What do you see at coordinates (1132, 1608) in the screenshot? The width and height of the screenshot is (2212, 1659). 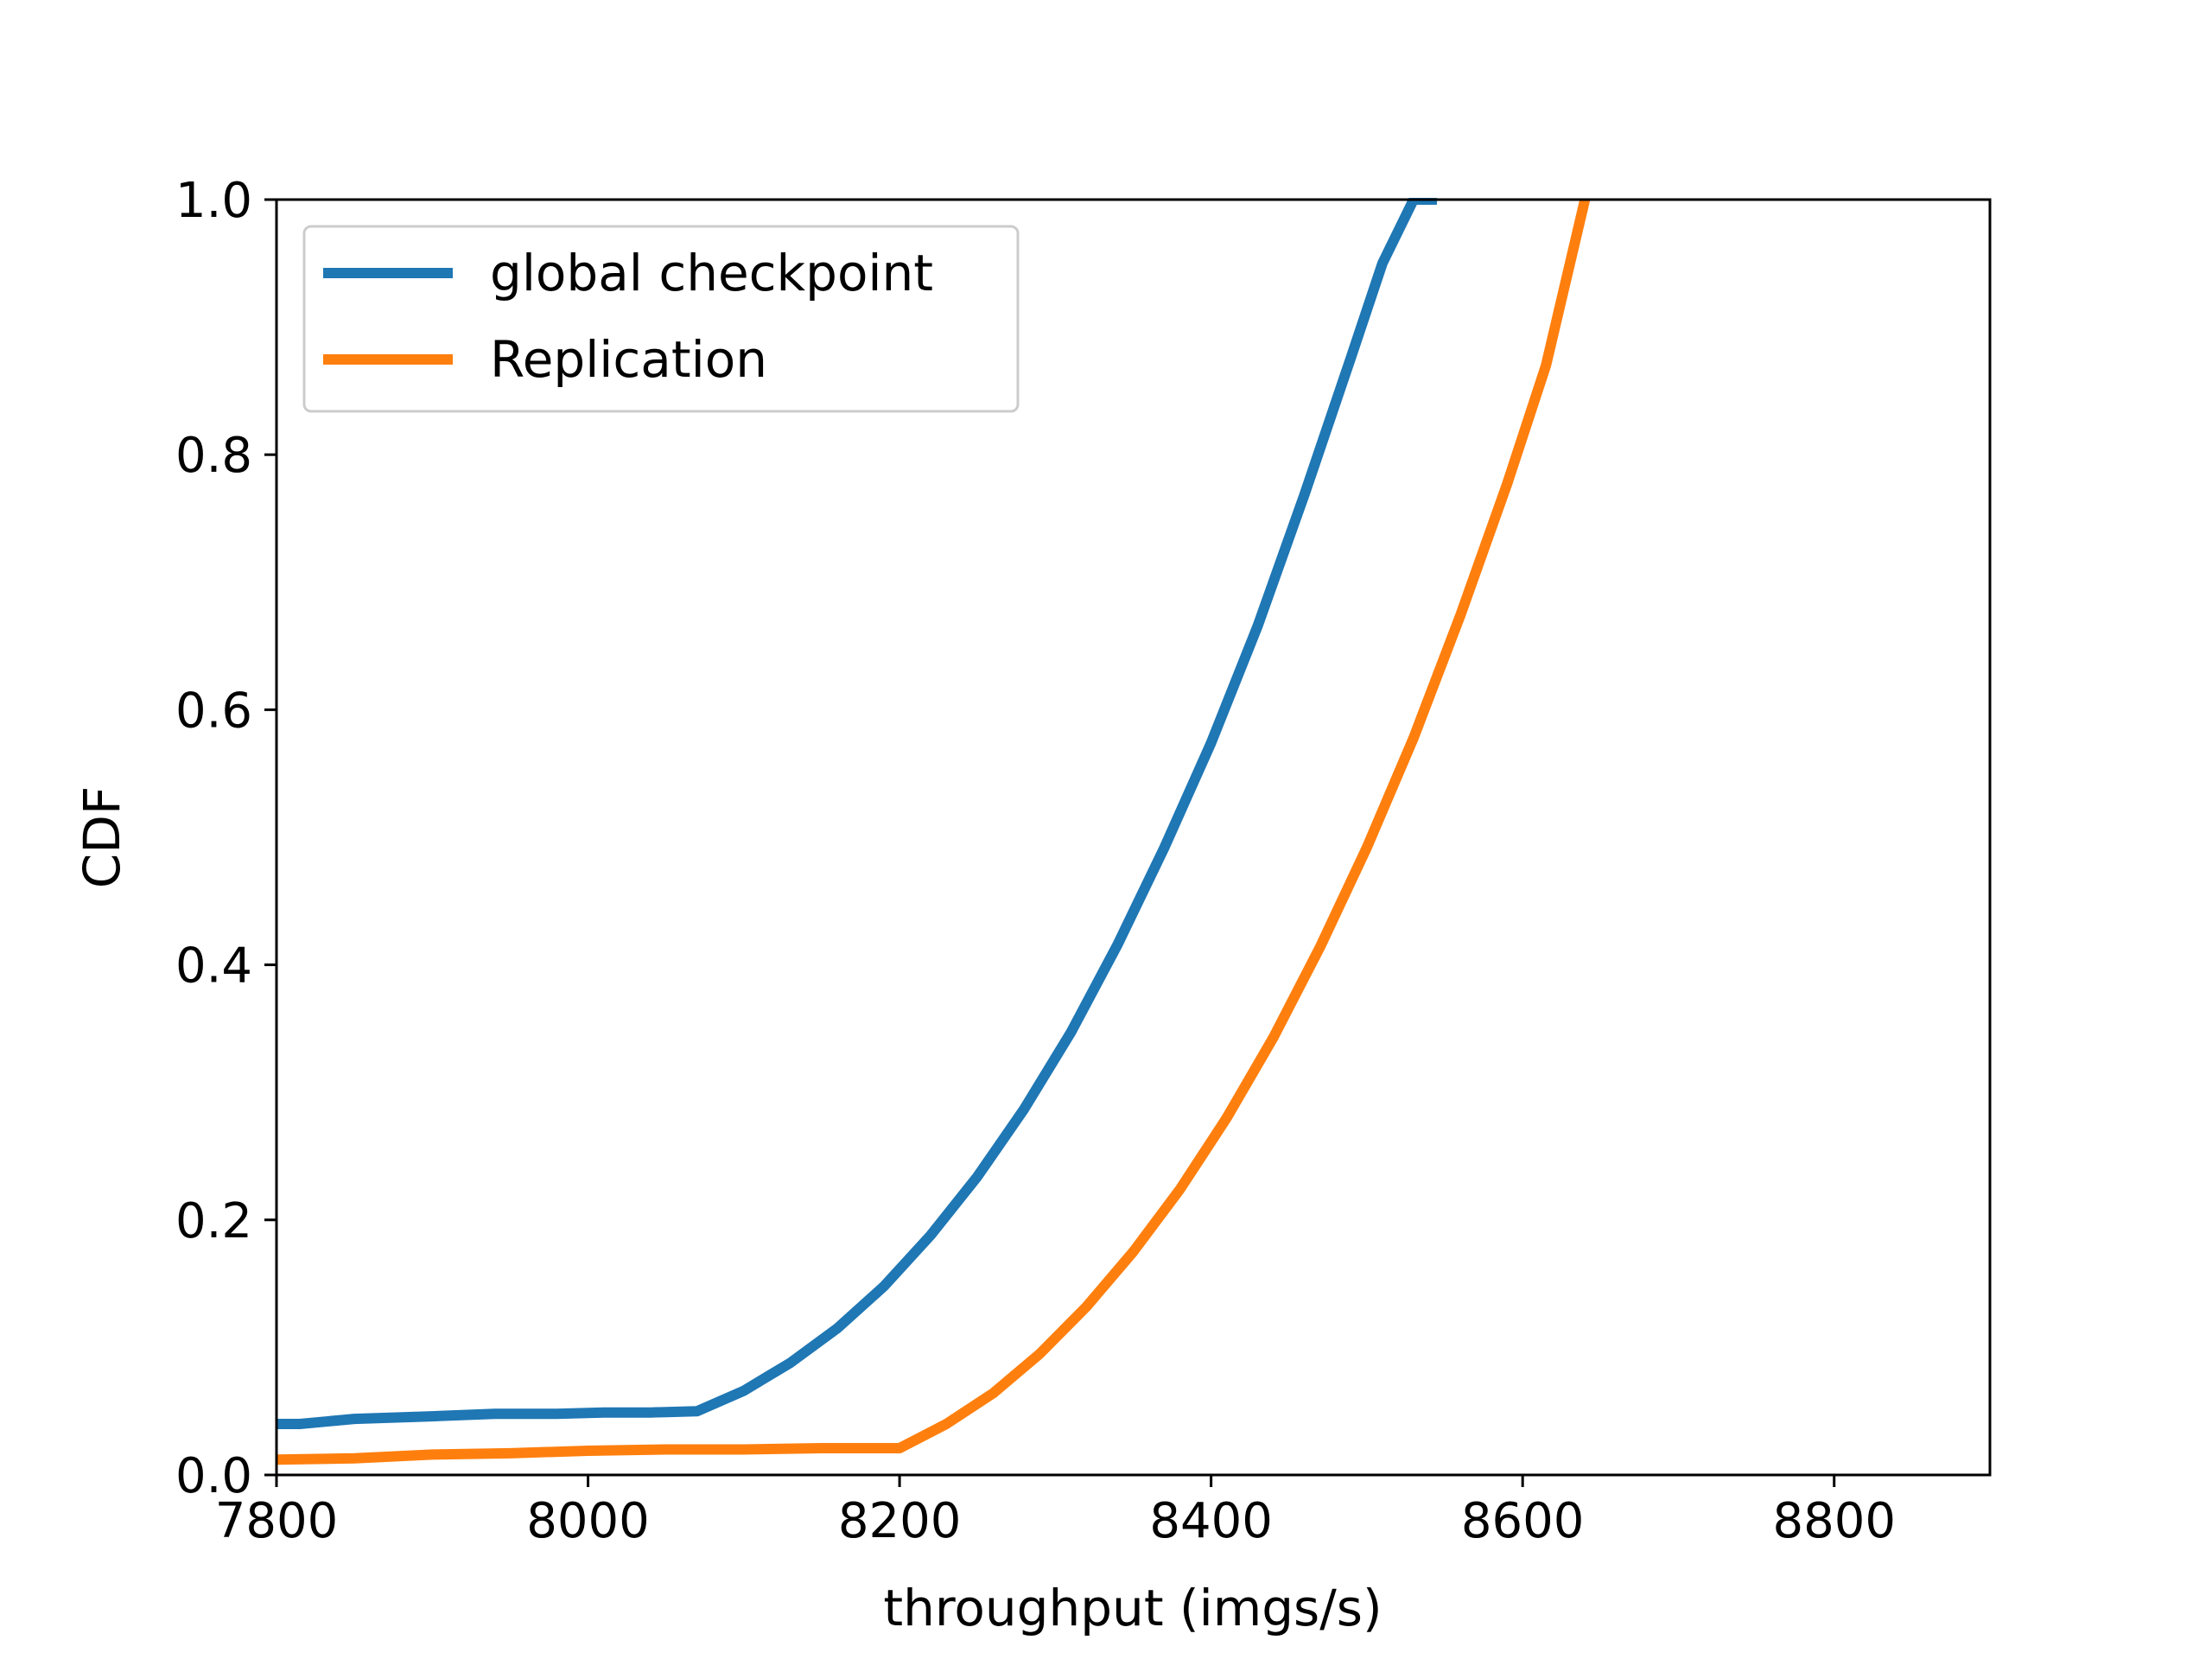 I see `x-axis-label: throughput (imgs/s)` at bounding box center [1132, 1608].